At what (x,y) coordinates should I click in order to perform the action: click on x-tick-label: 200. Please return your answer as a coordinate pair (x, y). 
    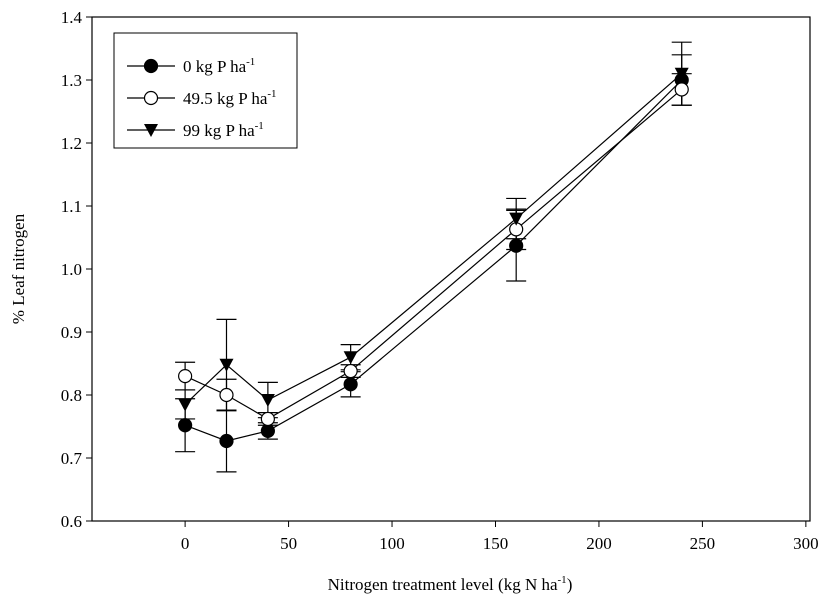
    Looking at the image, I should click on (599, 543).